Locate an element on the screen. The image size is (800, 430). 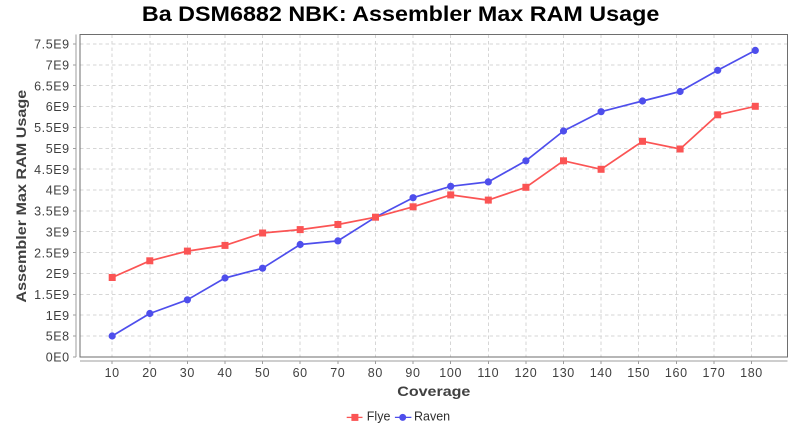
svg-text: 6.5E9 is located at coordinates (51, 86).